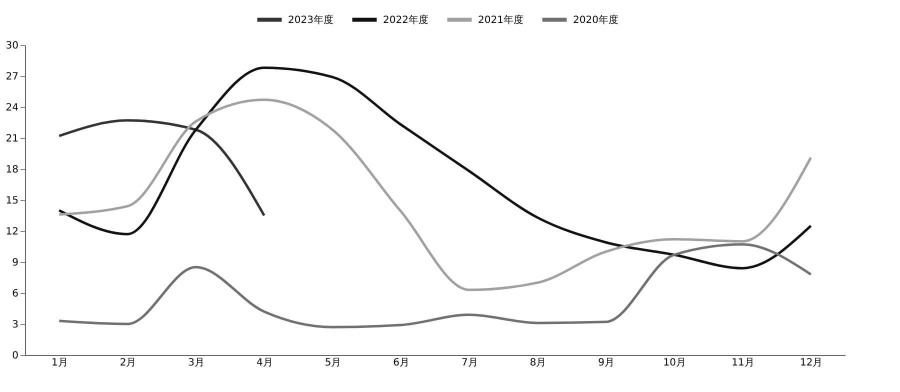 The height and width of the screenshot is (392, 900). What do you see at coordinates (501, 20) in the screenshot?
I see `legend-label: 2021年度` at bounding box center [501, 20].